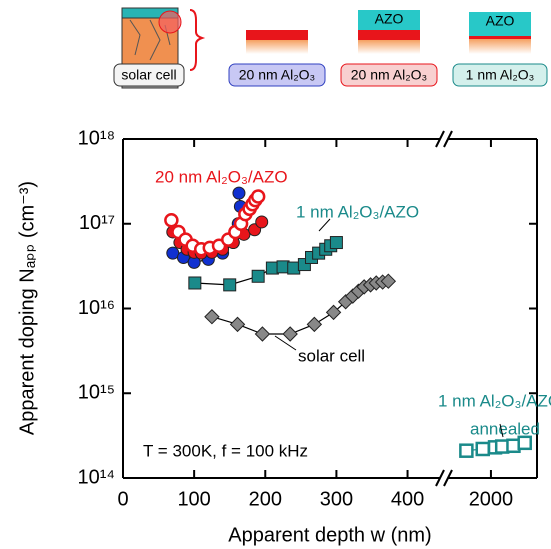 The width and height of the screenshot is (551, 549). I want to click on x-tick-label: 400, so click(407, 499).